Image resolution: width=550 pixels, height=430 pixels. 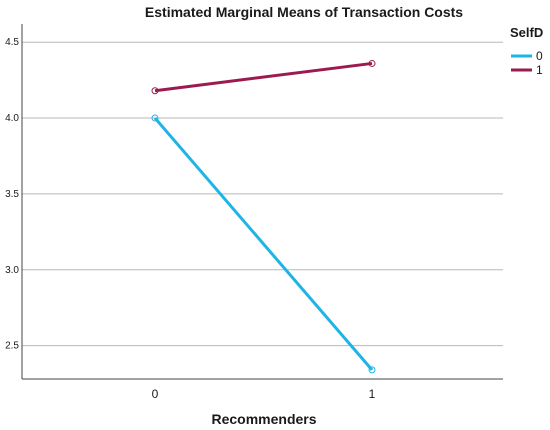 I want to click on y-axis-ticks: 2.5 3.0 3.5 4.0 4.5, so click(x=12, y=194).